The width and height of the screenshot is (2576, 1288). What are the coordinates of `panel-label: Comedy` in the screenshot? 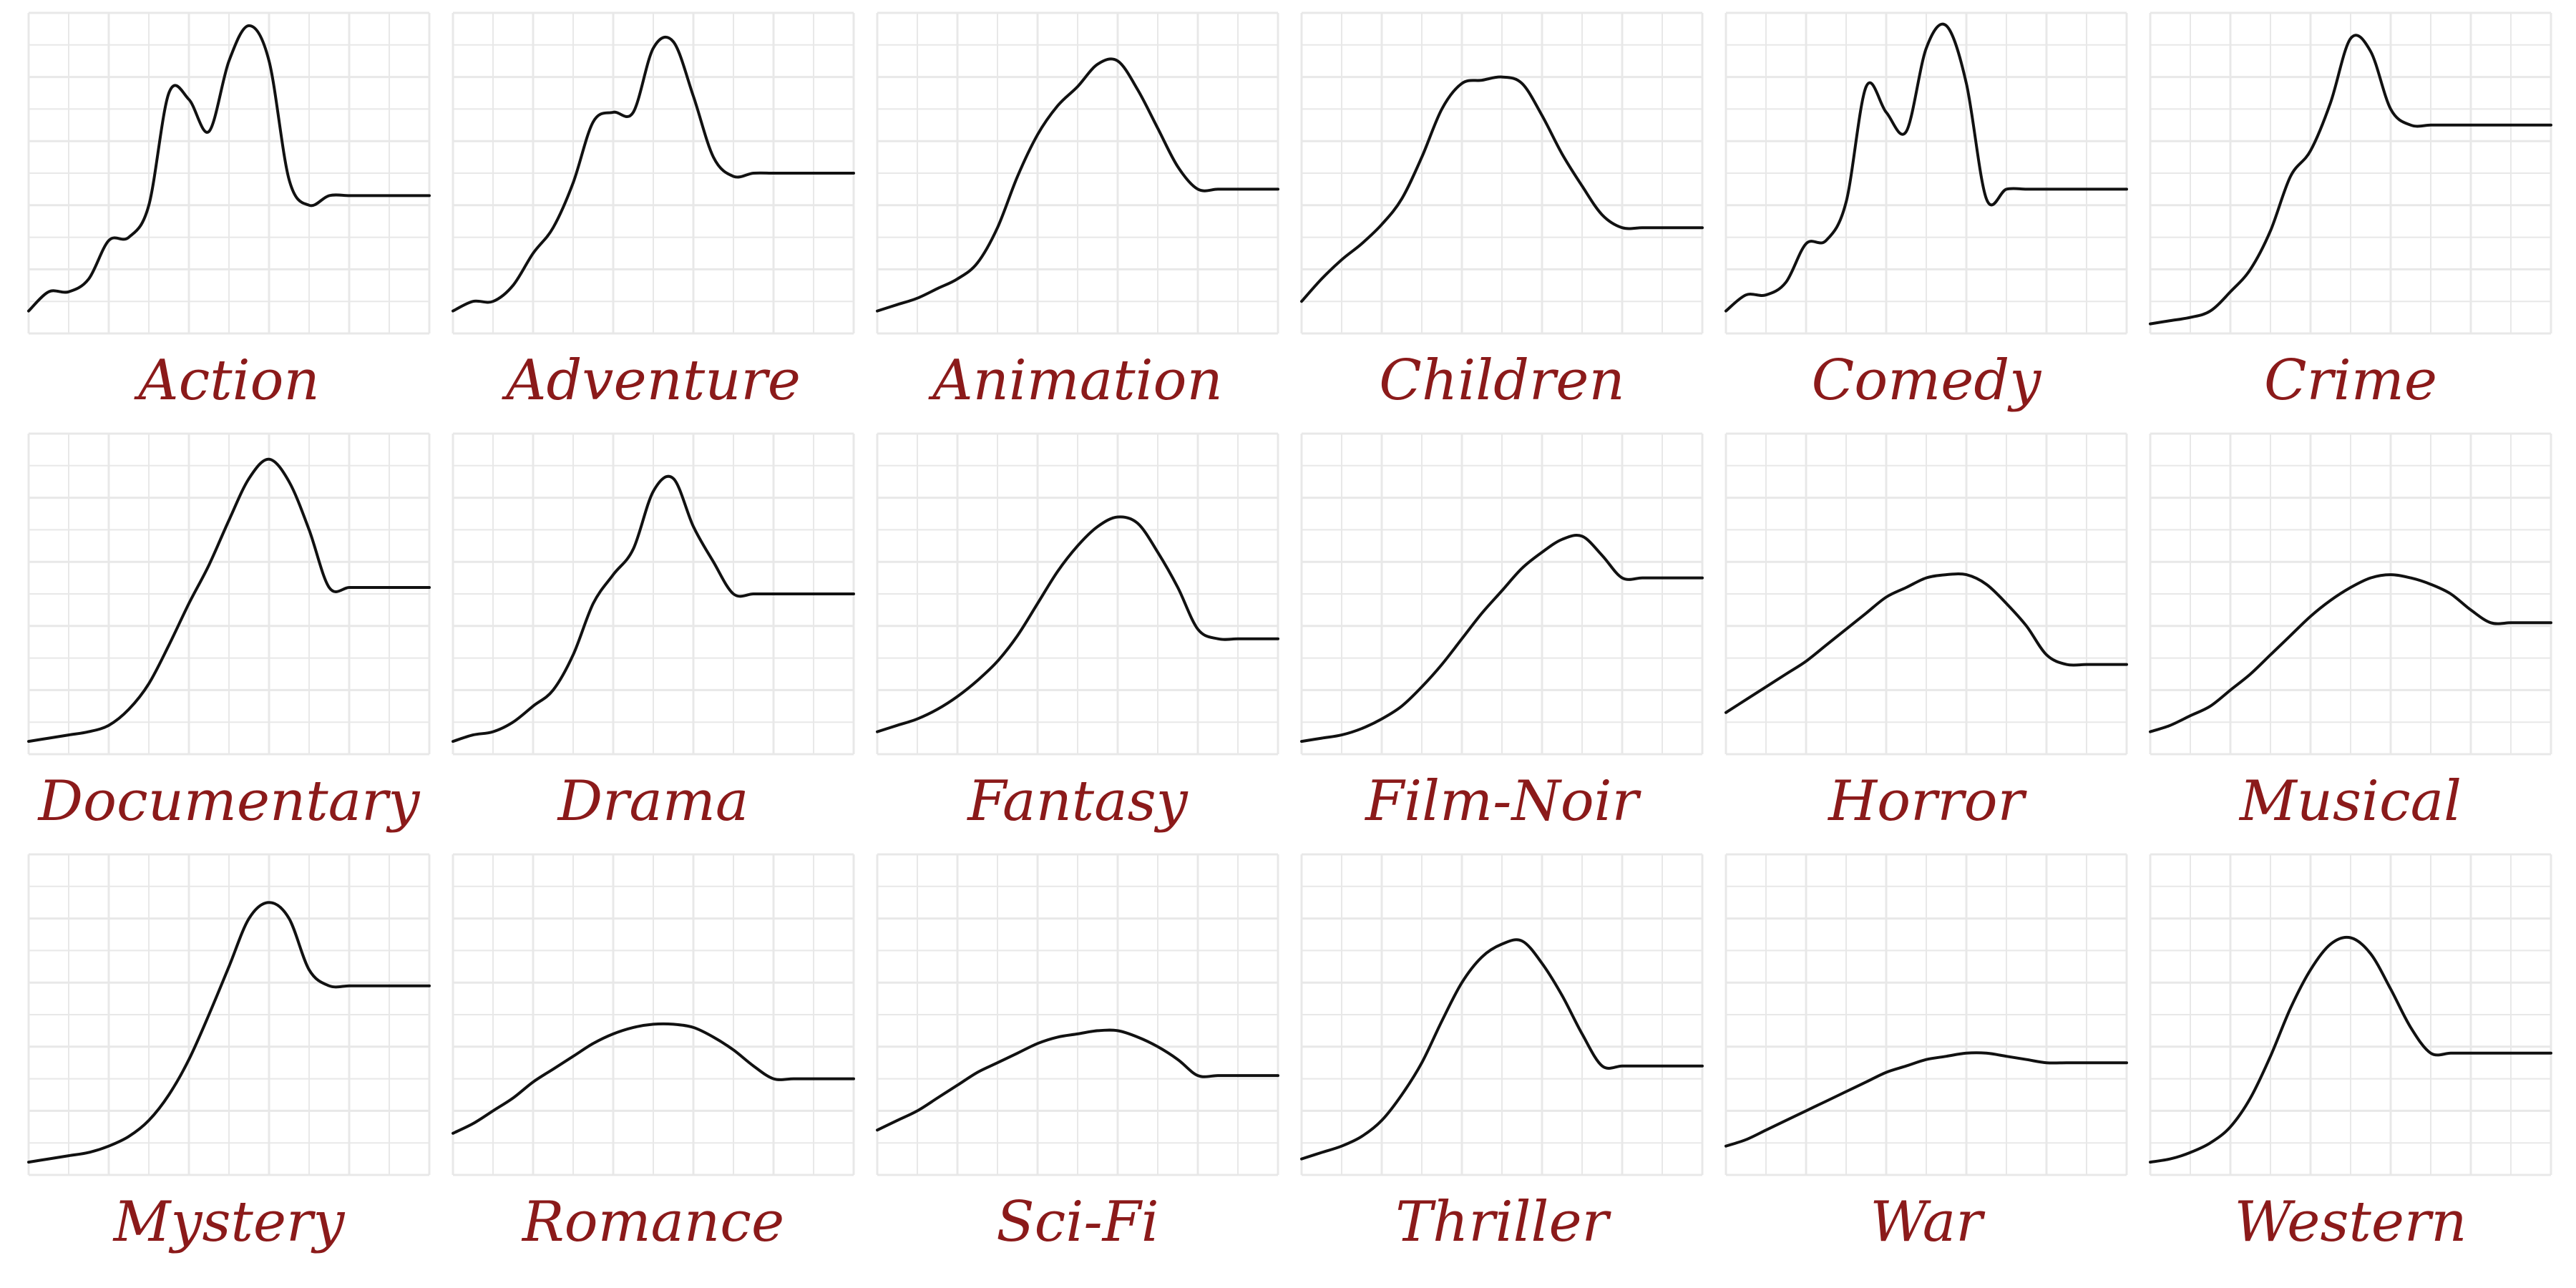 It's located at (1927, 380).